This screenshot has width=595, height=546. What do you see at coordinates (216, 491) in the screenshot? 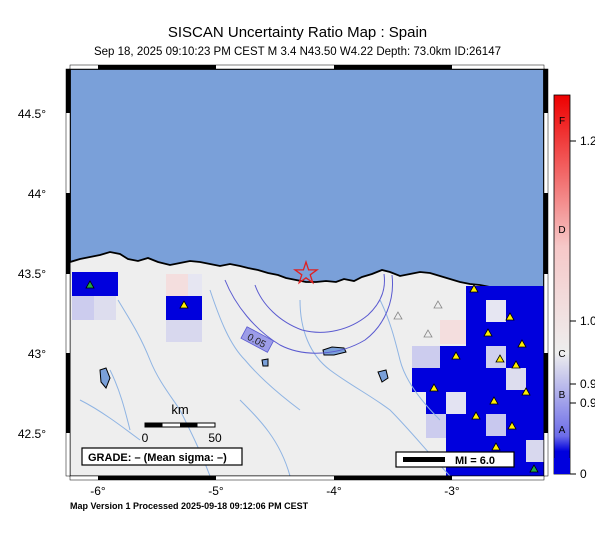
I see `svg-text: -5°` at bounding box center [216, 491].